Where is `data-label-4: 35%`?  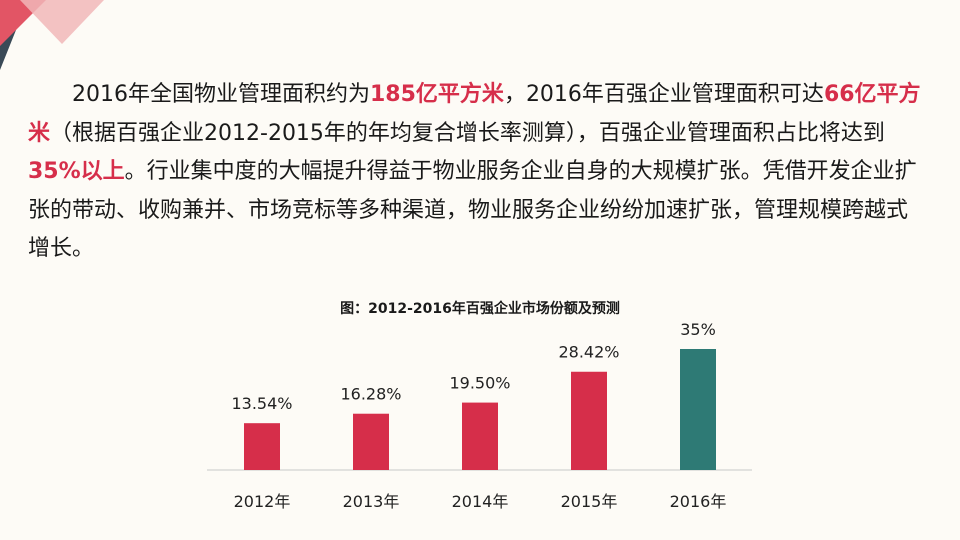 data-label-4: 35% is located at coordinates (698, 329).